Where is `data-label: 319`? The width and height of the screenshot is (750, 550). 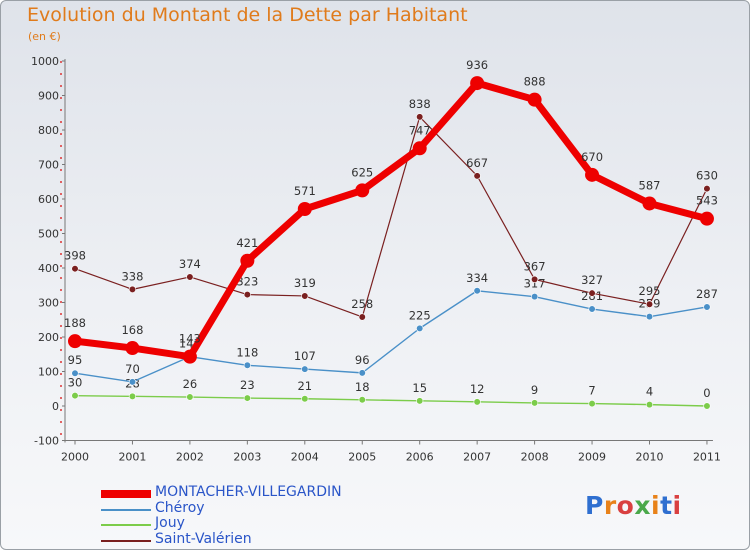 data-label: 319 is located at coordinates (305, 283).